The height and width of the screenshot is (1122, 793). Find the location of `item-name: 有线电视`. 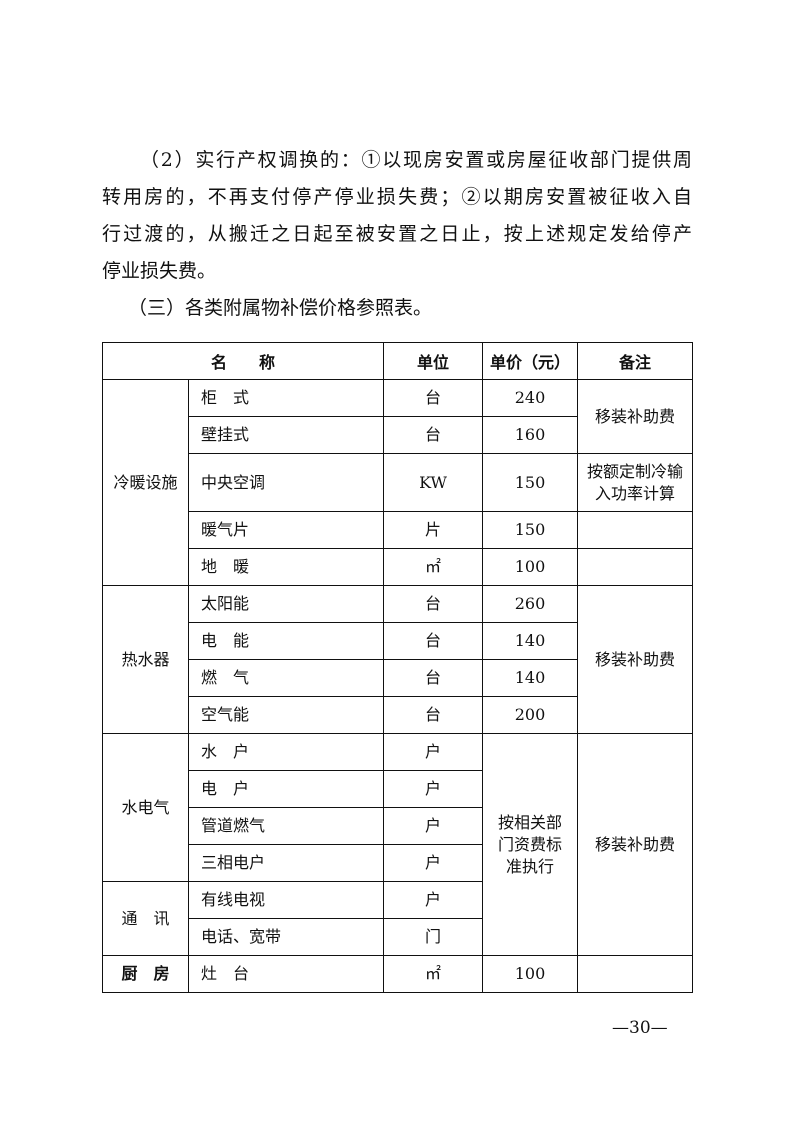

item-name: 有线电视 is located at coordinates (286, 900).